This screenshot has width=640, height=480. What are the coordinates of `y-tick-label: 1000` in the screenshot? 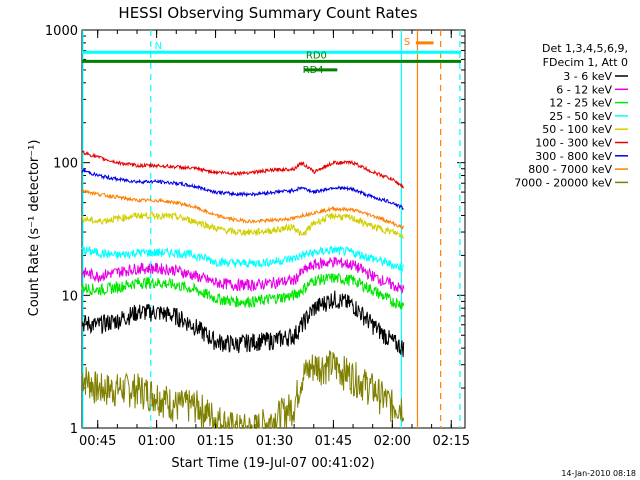 It's located at (61, 31).